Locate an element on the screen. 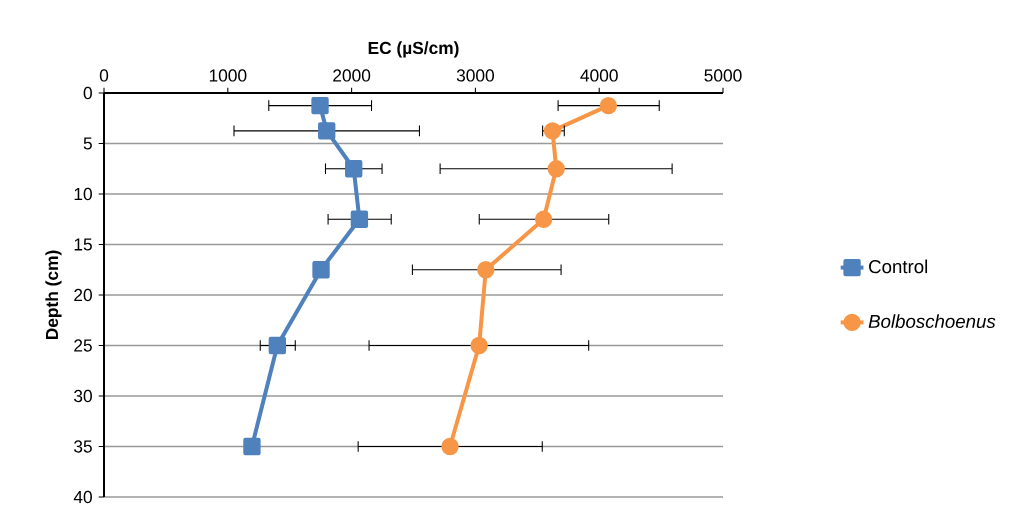 The height and width of the screenshot is (509, 1024). x-tick-label: 4000 is located at coordinates (599, 75).